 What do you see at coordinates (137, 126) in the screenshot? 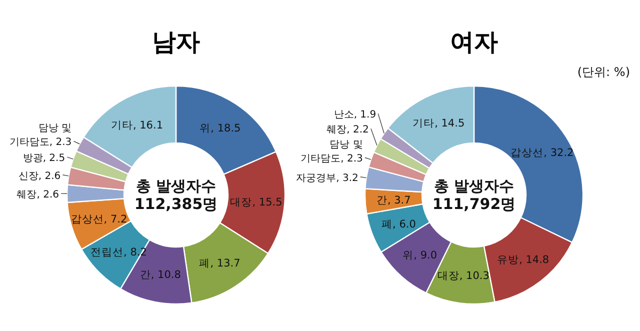
I see `slice-label: 기타, 16.1` at bounding box center [137, 126].